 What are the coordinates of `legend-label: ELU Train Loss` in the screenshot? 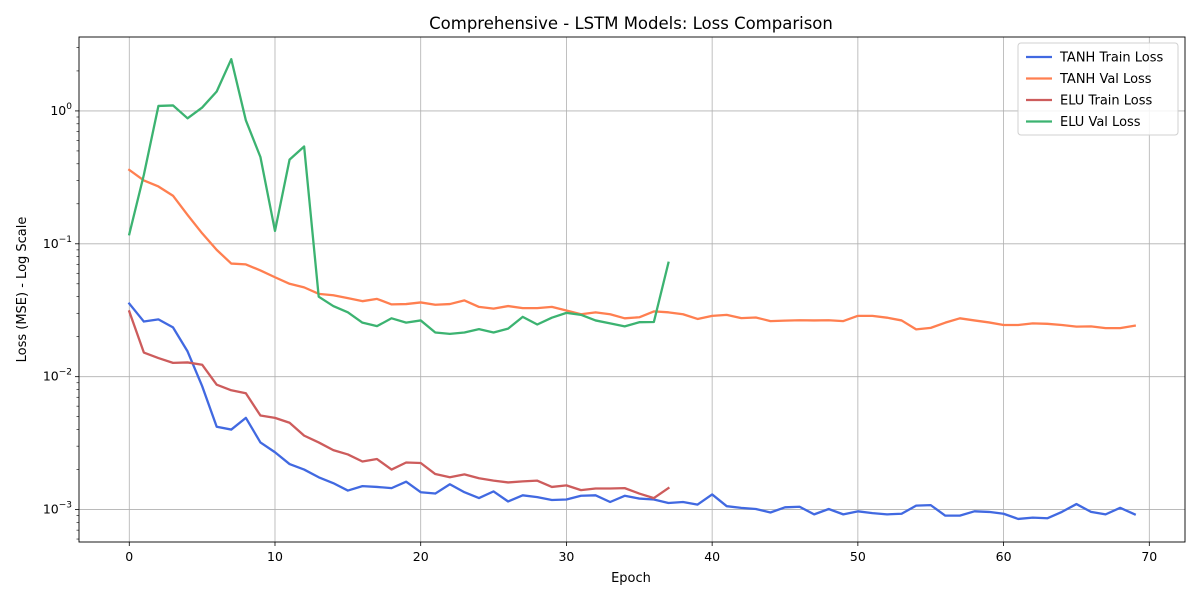 It's located at (1106, 101).